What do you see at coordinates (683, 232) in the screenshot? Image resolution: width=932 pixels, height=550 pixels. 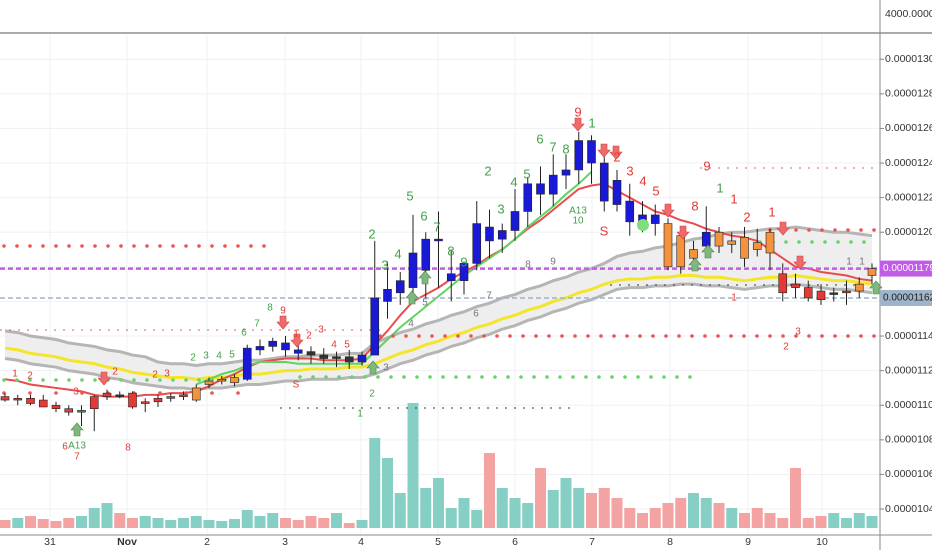 I see `sell-arrow` at bounding box center [683, 232].